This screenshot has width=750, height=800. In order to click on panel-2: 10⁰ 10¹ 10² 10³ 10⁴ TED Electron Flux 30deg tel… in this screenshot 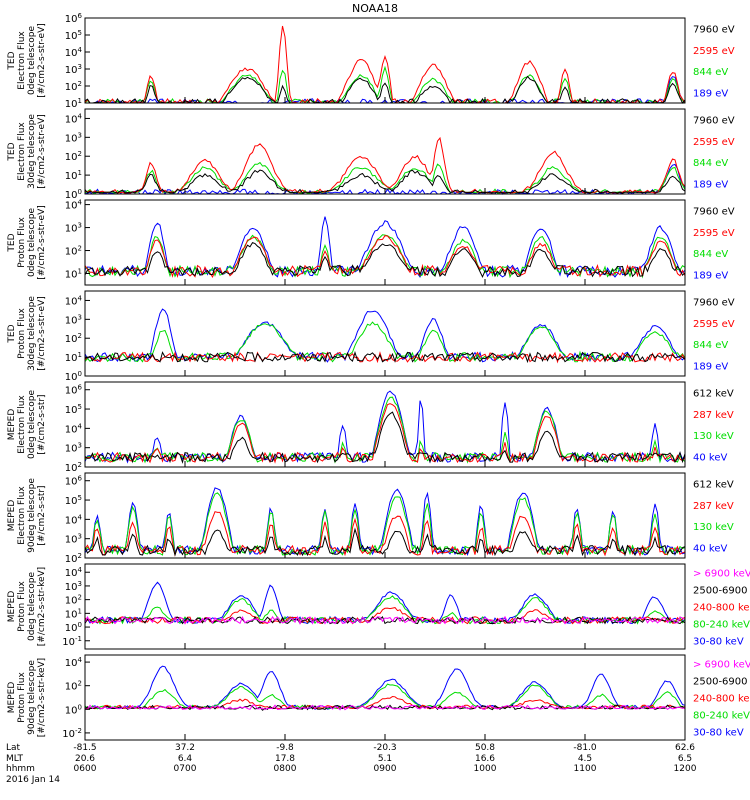, I will do `click(371, 154)`.